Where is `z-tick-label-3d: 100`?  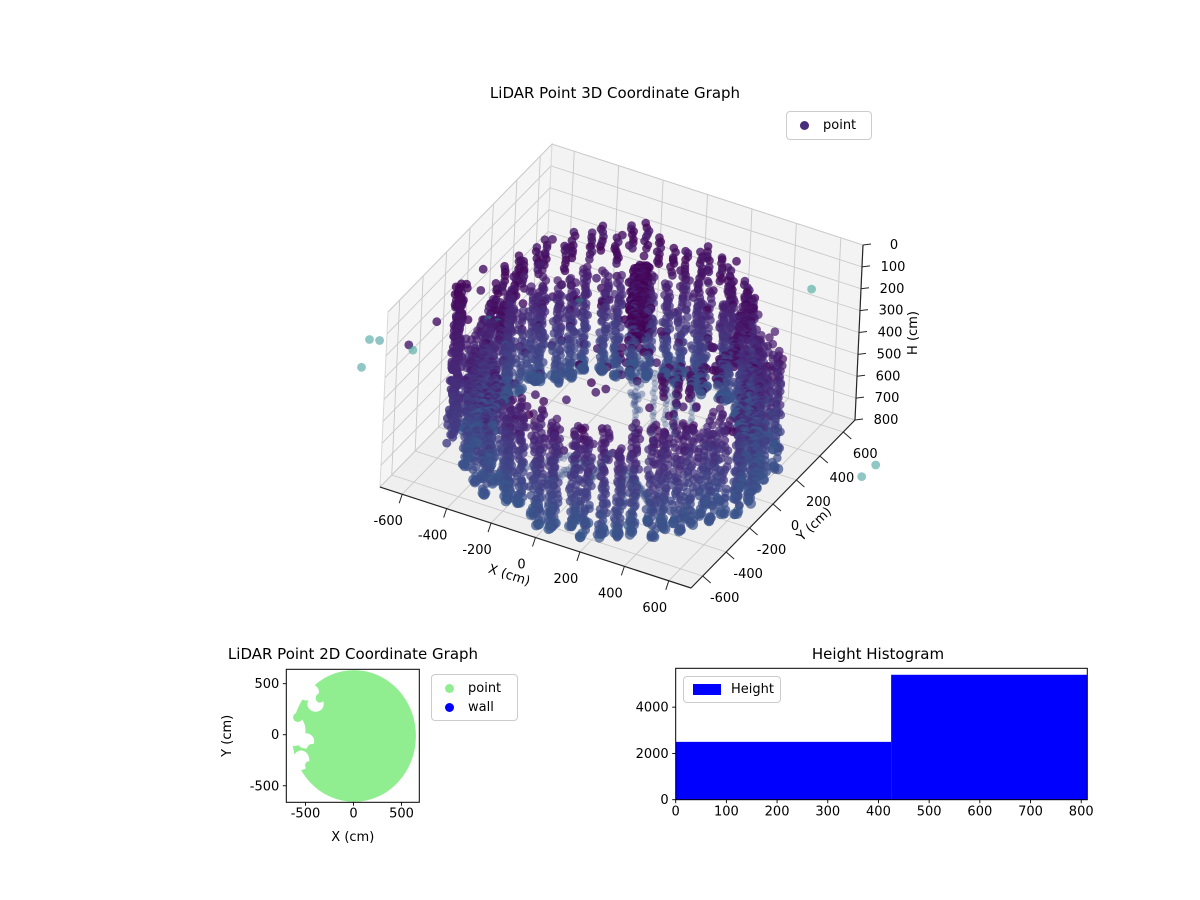
z-tick-label-3d: 100 is located at coordinates (893, 267).